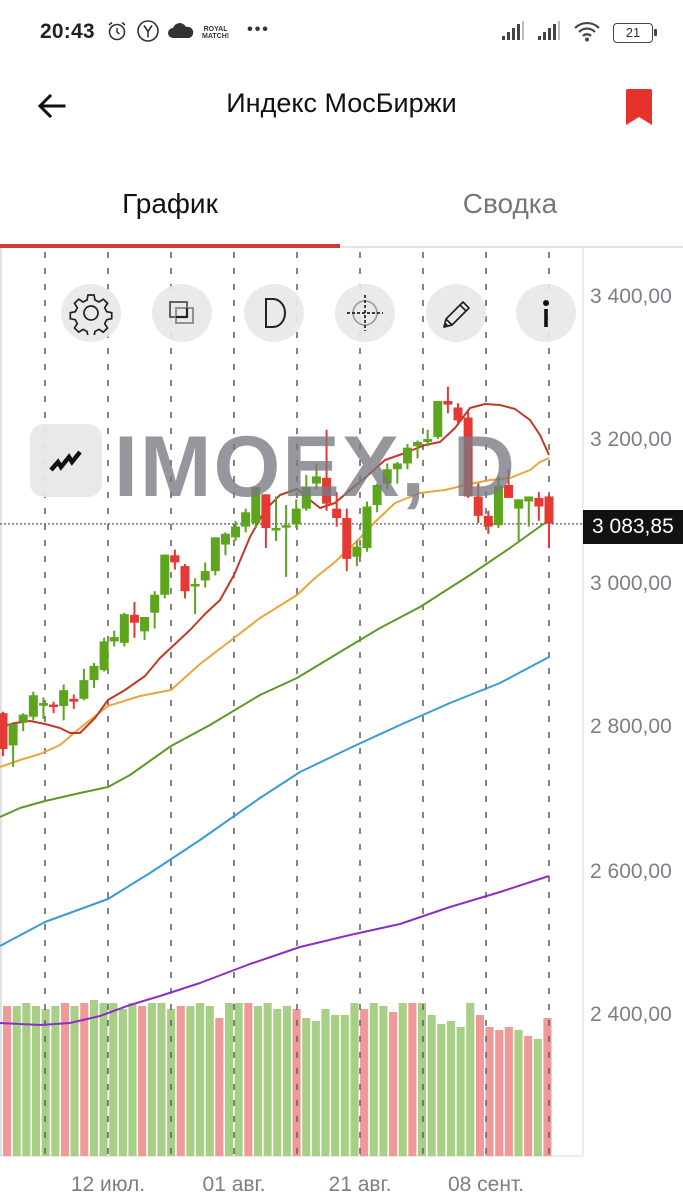  Describe the element at coordinates (182, 313) in the screenshot. I see `layers-button` at that location.